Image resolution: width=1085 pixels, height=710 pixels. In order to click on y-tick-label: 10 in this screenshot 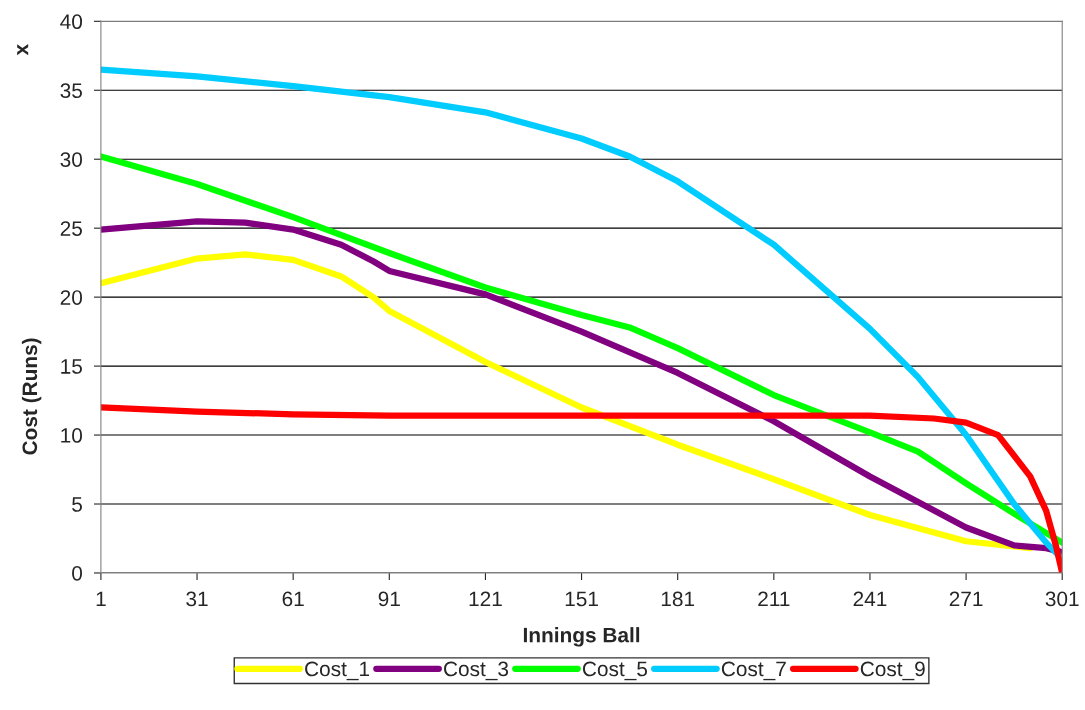, I will do `click(72, 435)`.